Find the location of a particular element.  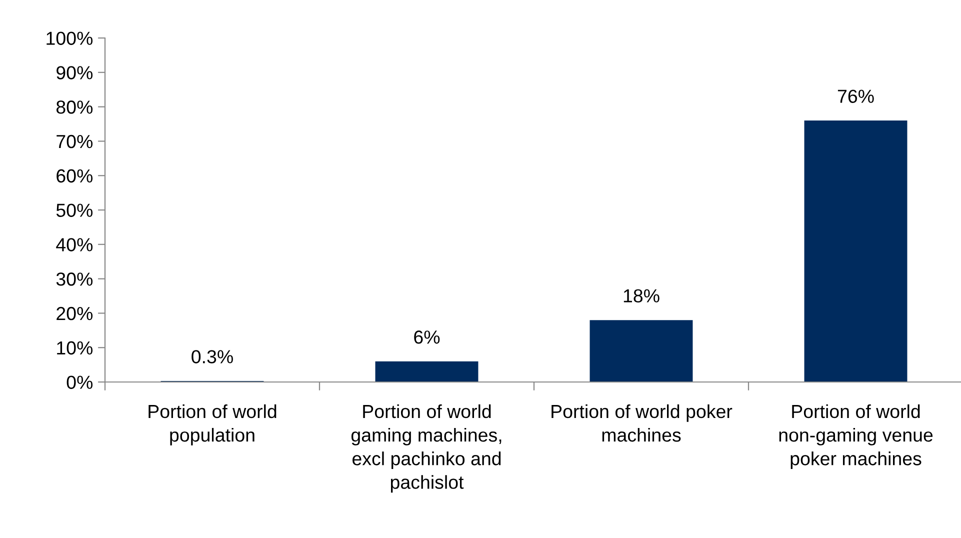

y-tick-label: 0% is located at coordinates (79, 382).